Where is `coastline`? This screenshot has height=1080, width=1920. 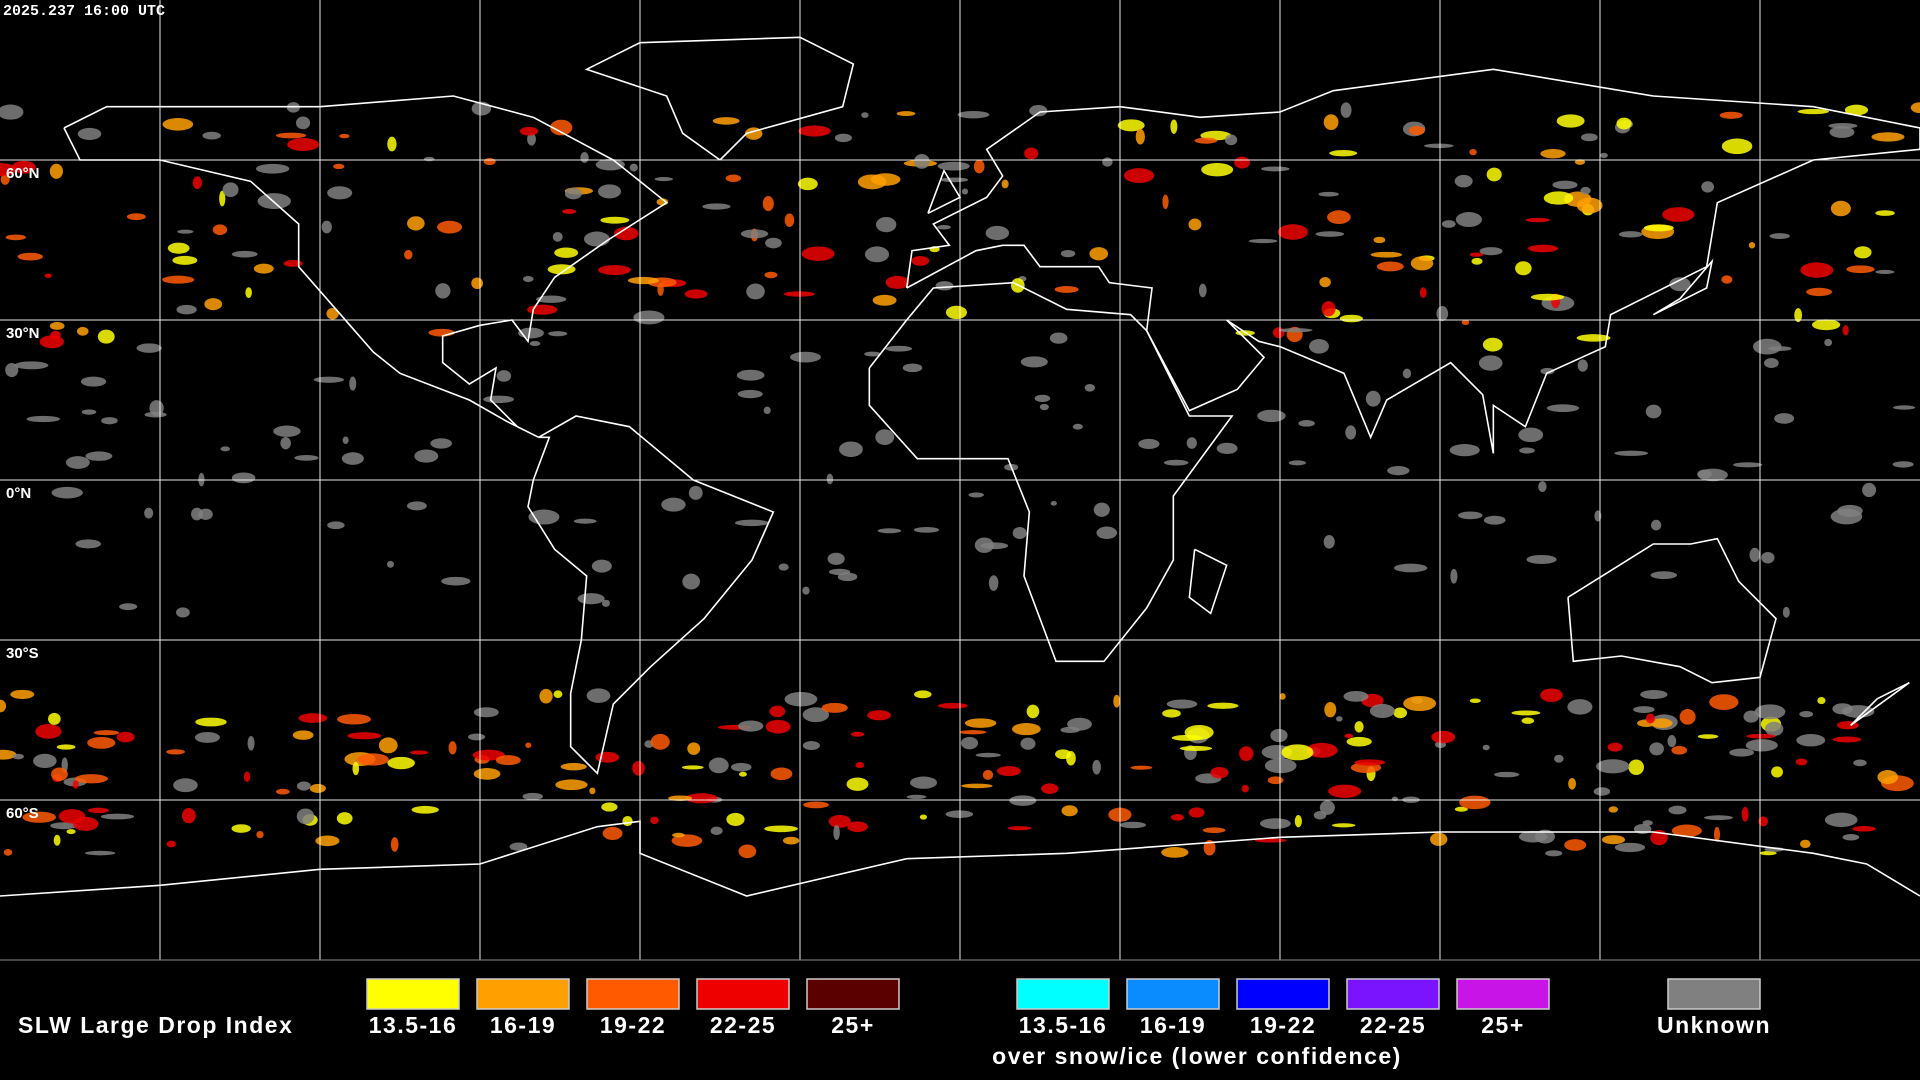
coastline is located at coordinates (719, 98).